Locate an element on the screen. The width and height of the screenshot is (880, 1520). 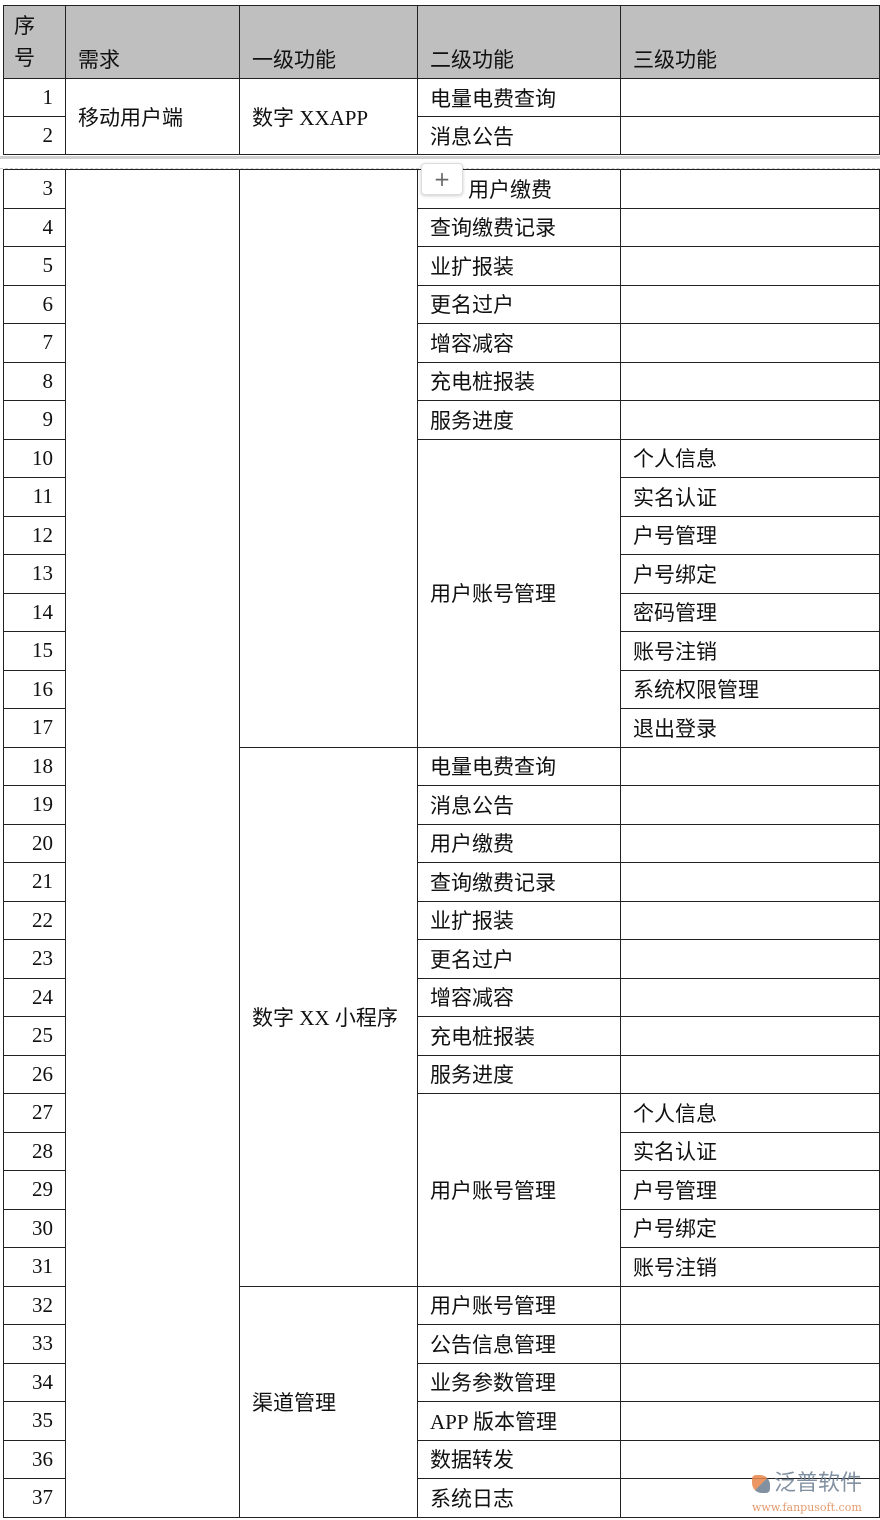
row-no: 14 is located at coordinates (34, 612).